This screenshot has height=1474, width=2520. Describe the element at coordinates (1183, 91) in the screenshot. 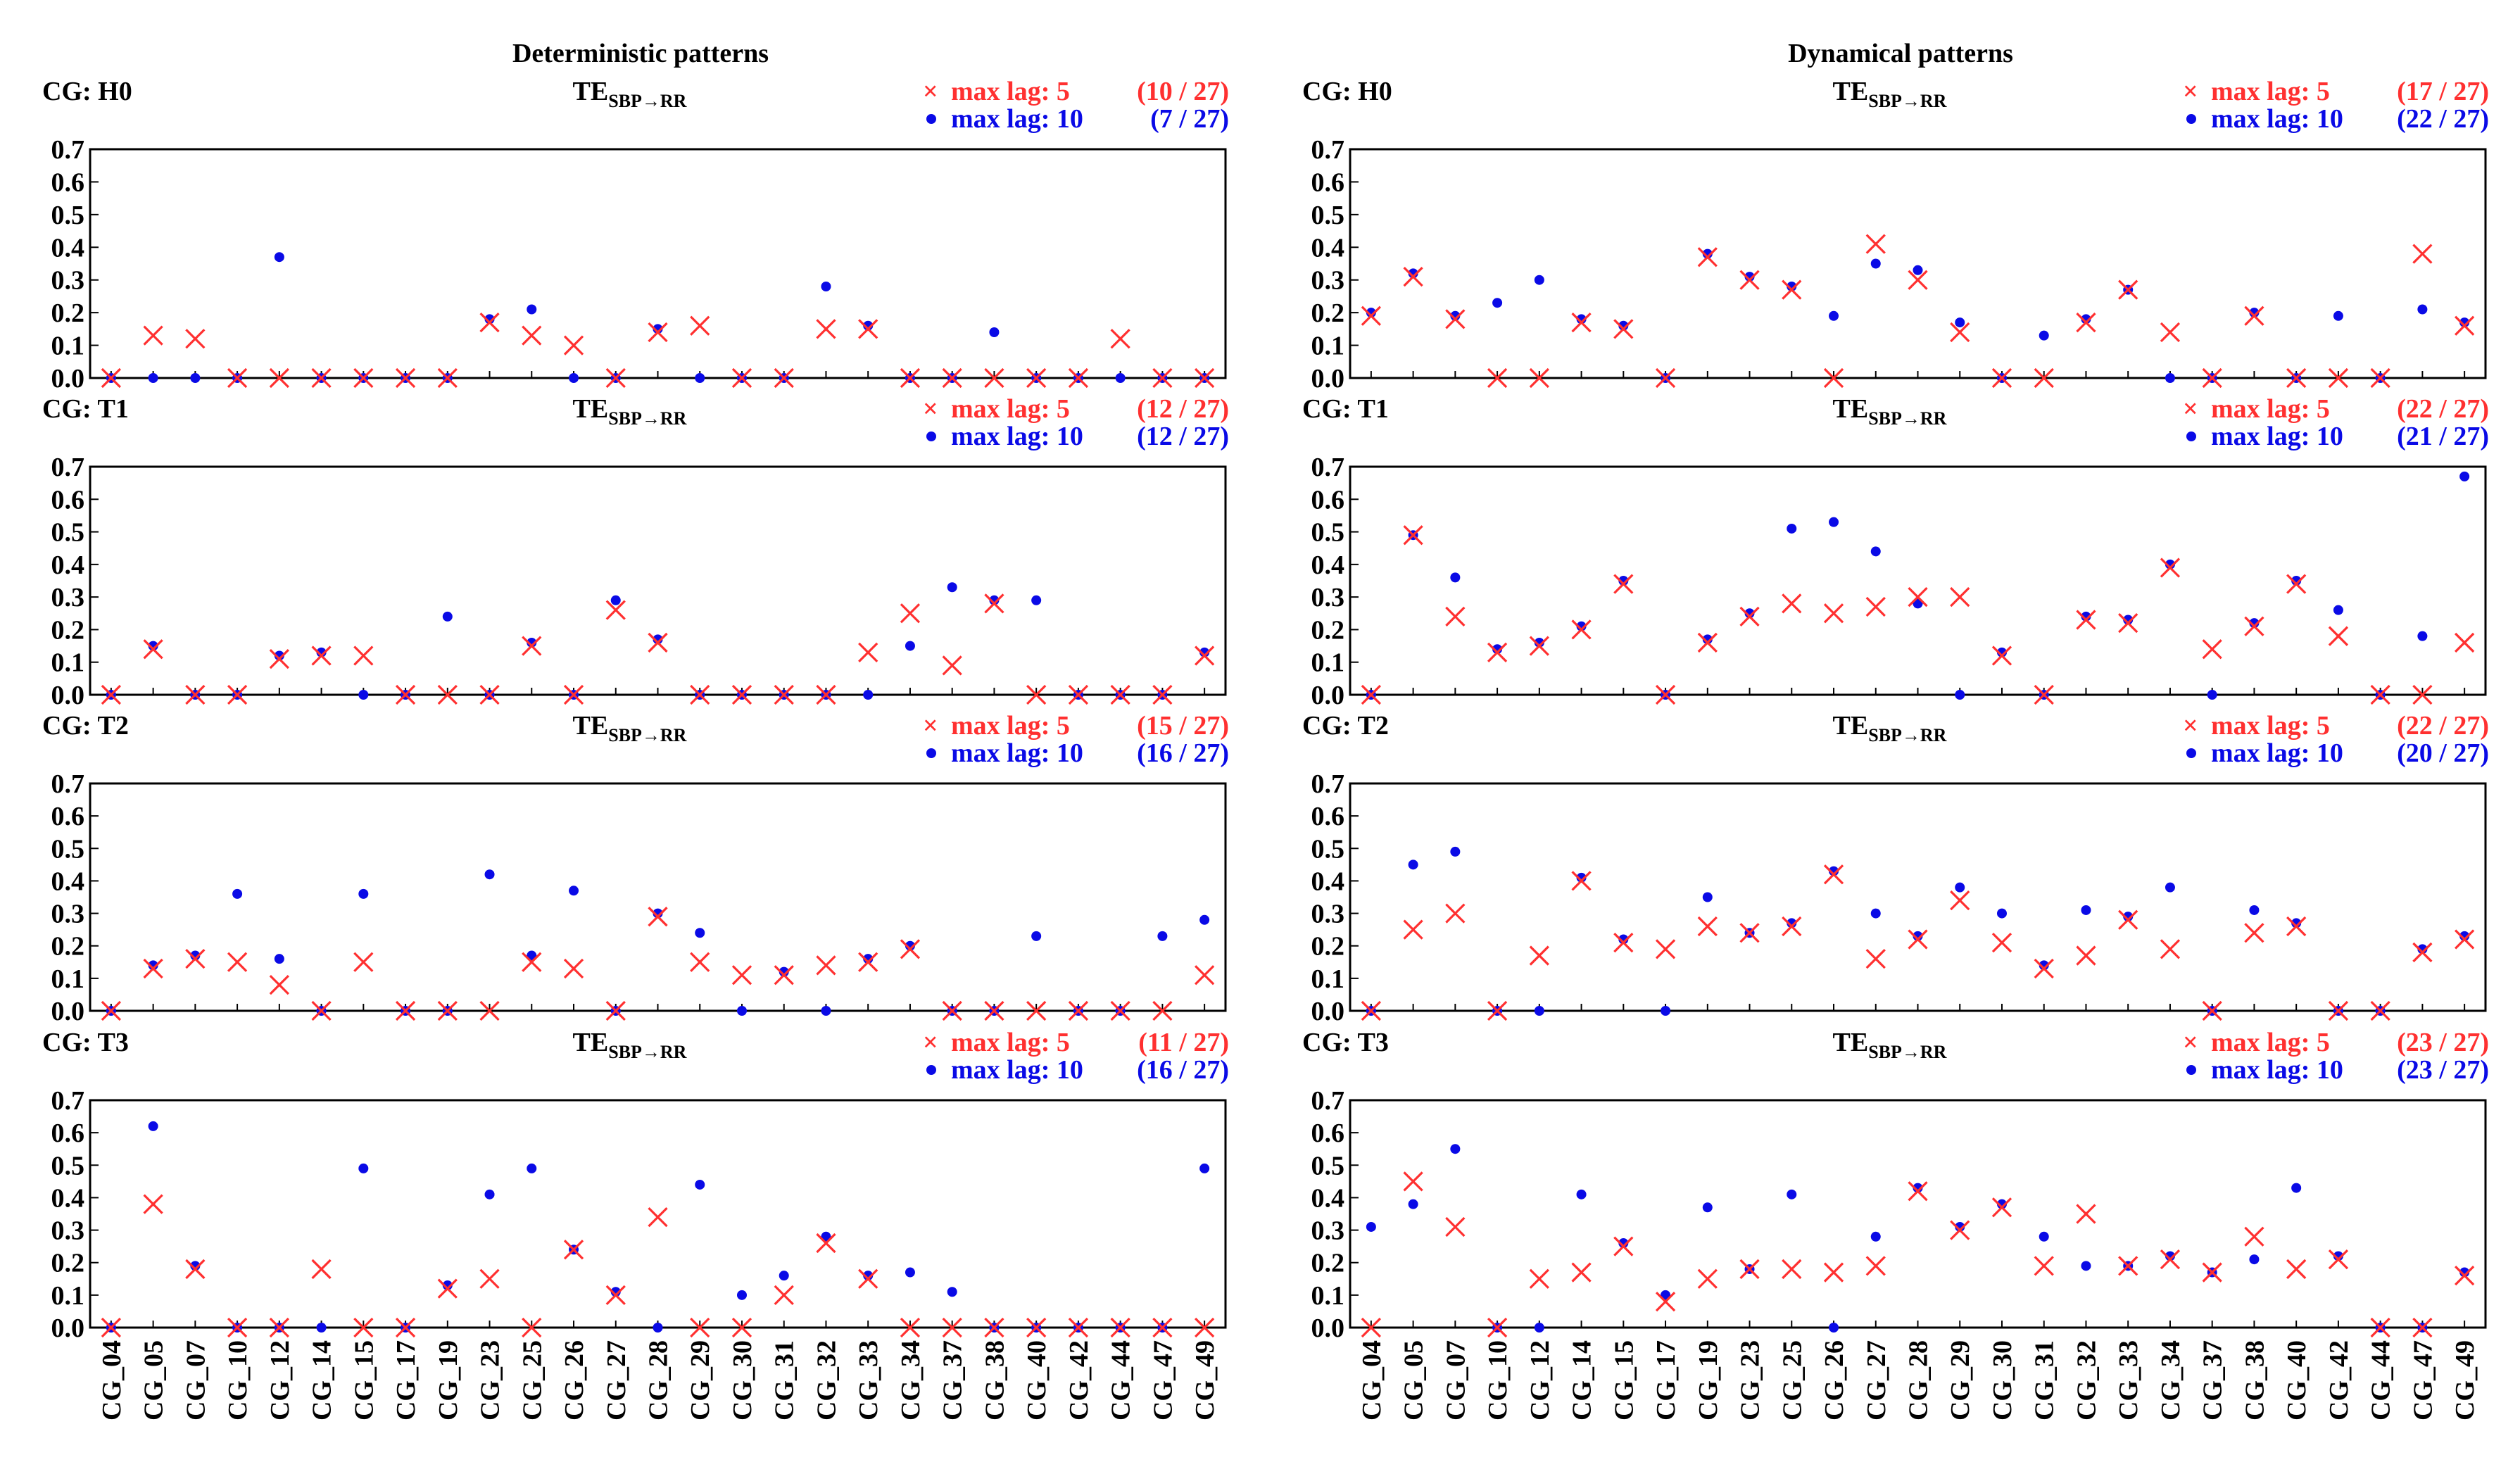

I see `legend-count-lag5: (10 / 27)` at that location.